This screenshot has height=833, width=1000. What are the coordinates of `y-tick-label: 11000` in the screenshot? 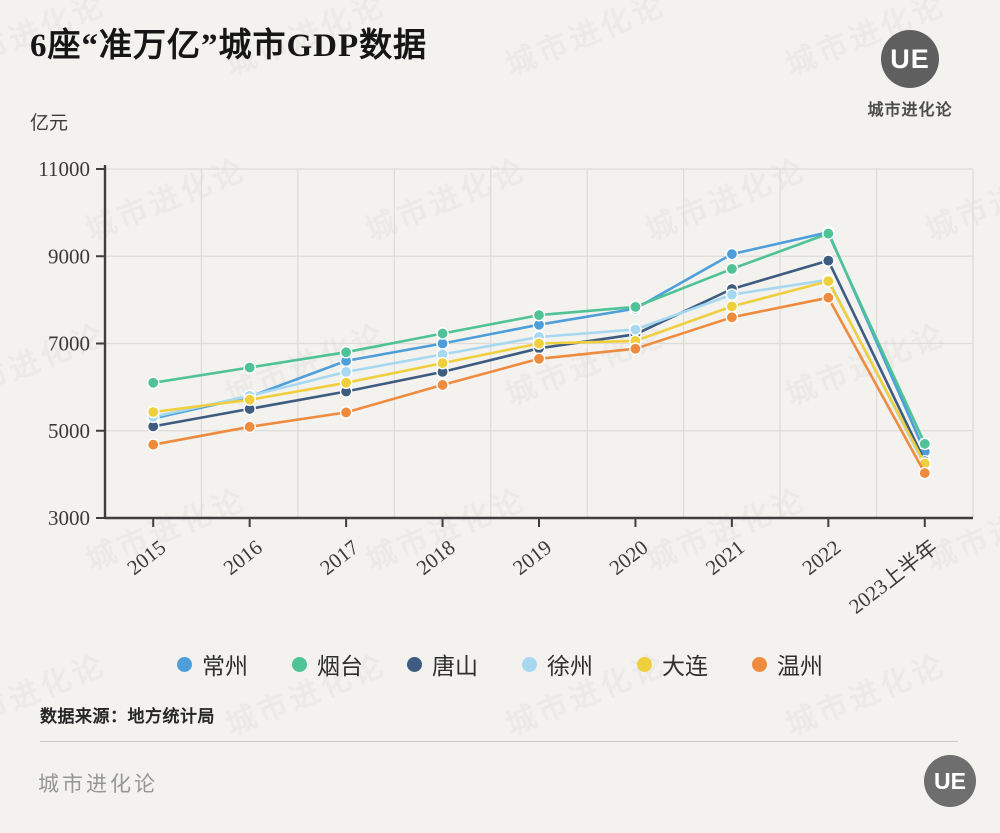 It's located at (64, 169).